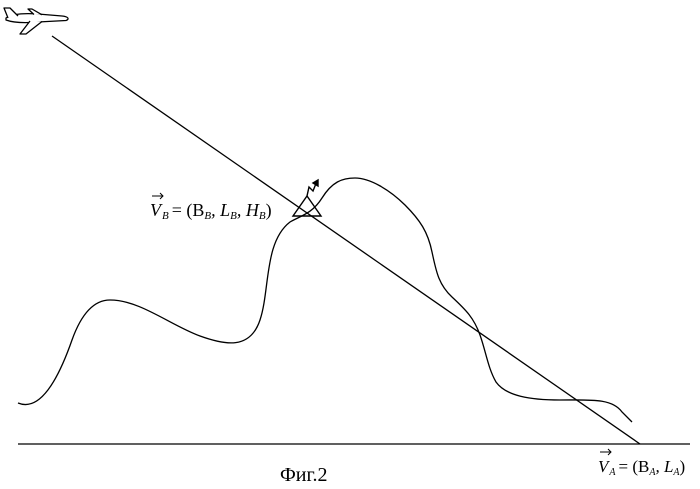 The width and height of the screenshot is (700, 489). What do you see at coordinates (612, 472) in the screenshot?
I see `label-a-sub: A` at bounding box center [612, 472].